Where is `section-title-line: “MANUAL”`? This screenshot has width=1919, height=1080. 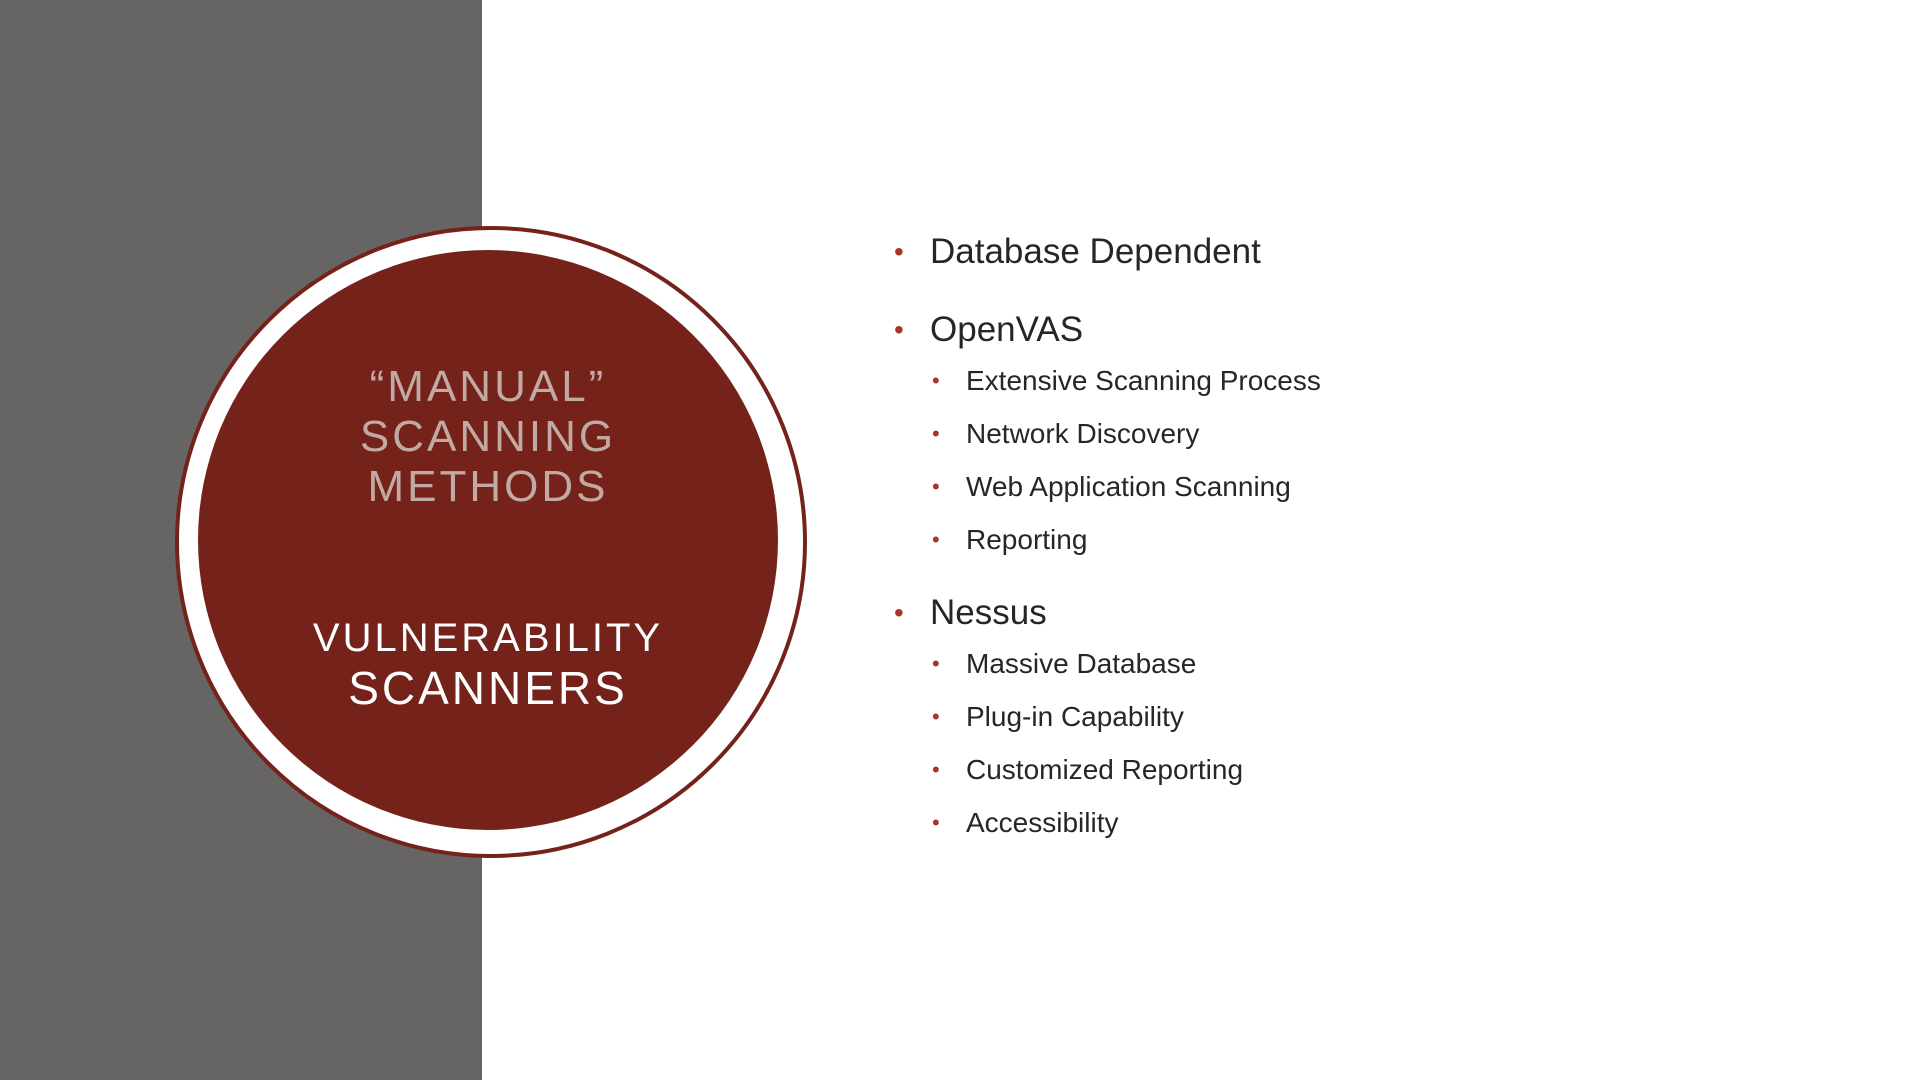
section-title-line: “MANUAL” is located at coordinates (488, 386).